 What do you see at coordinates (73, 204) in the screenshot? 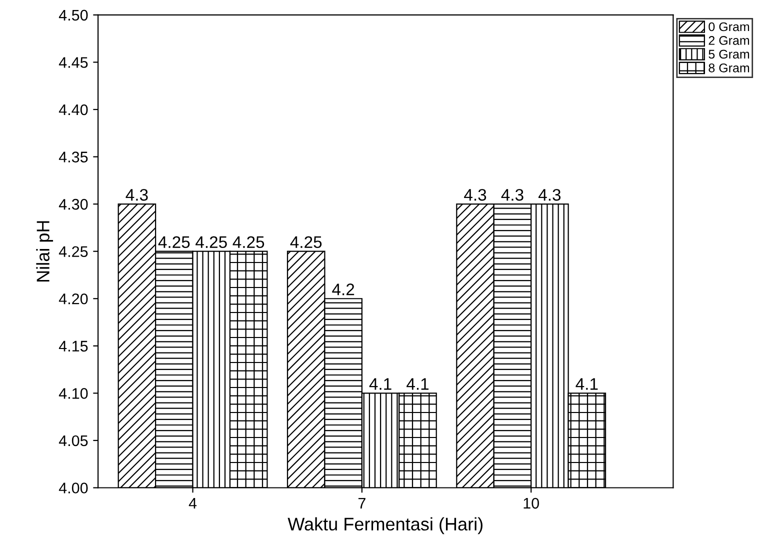
I see `y-tick-label: 4.30` at bounding box center [73, 204].